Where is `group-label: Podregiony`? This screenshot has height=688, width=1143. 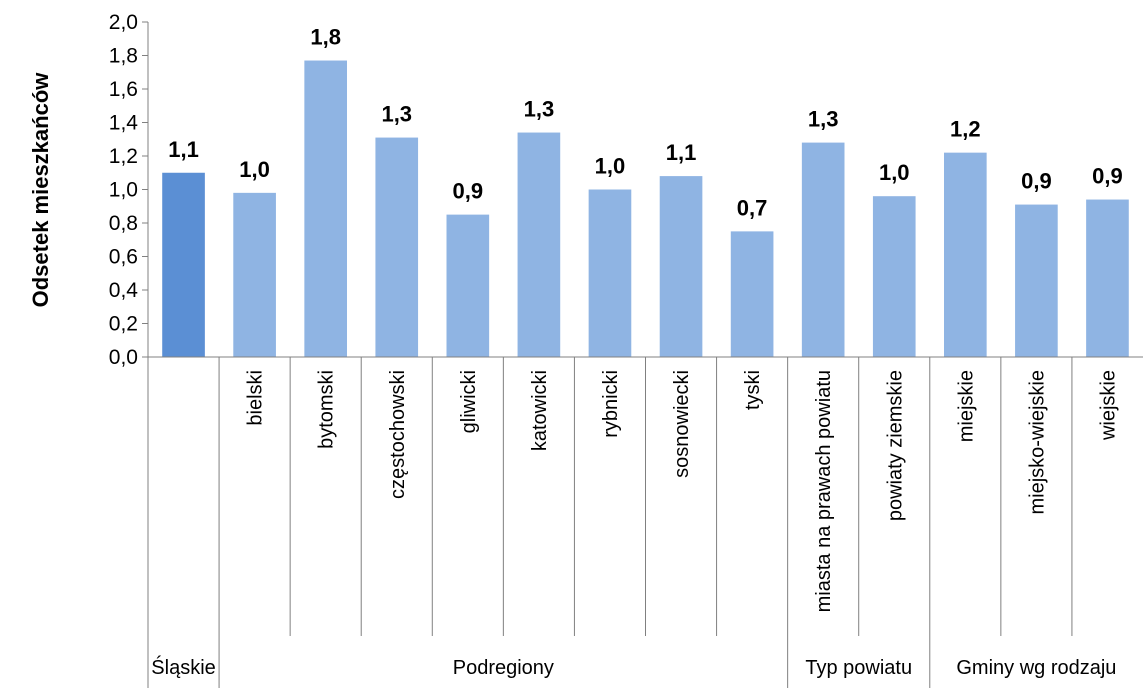 group-label: Podregiony is located at coordinates (503, 668).